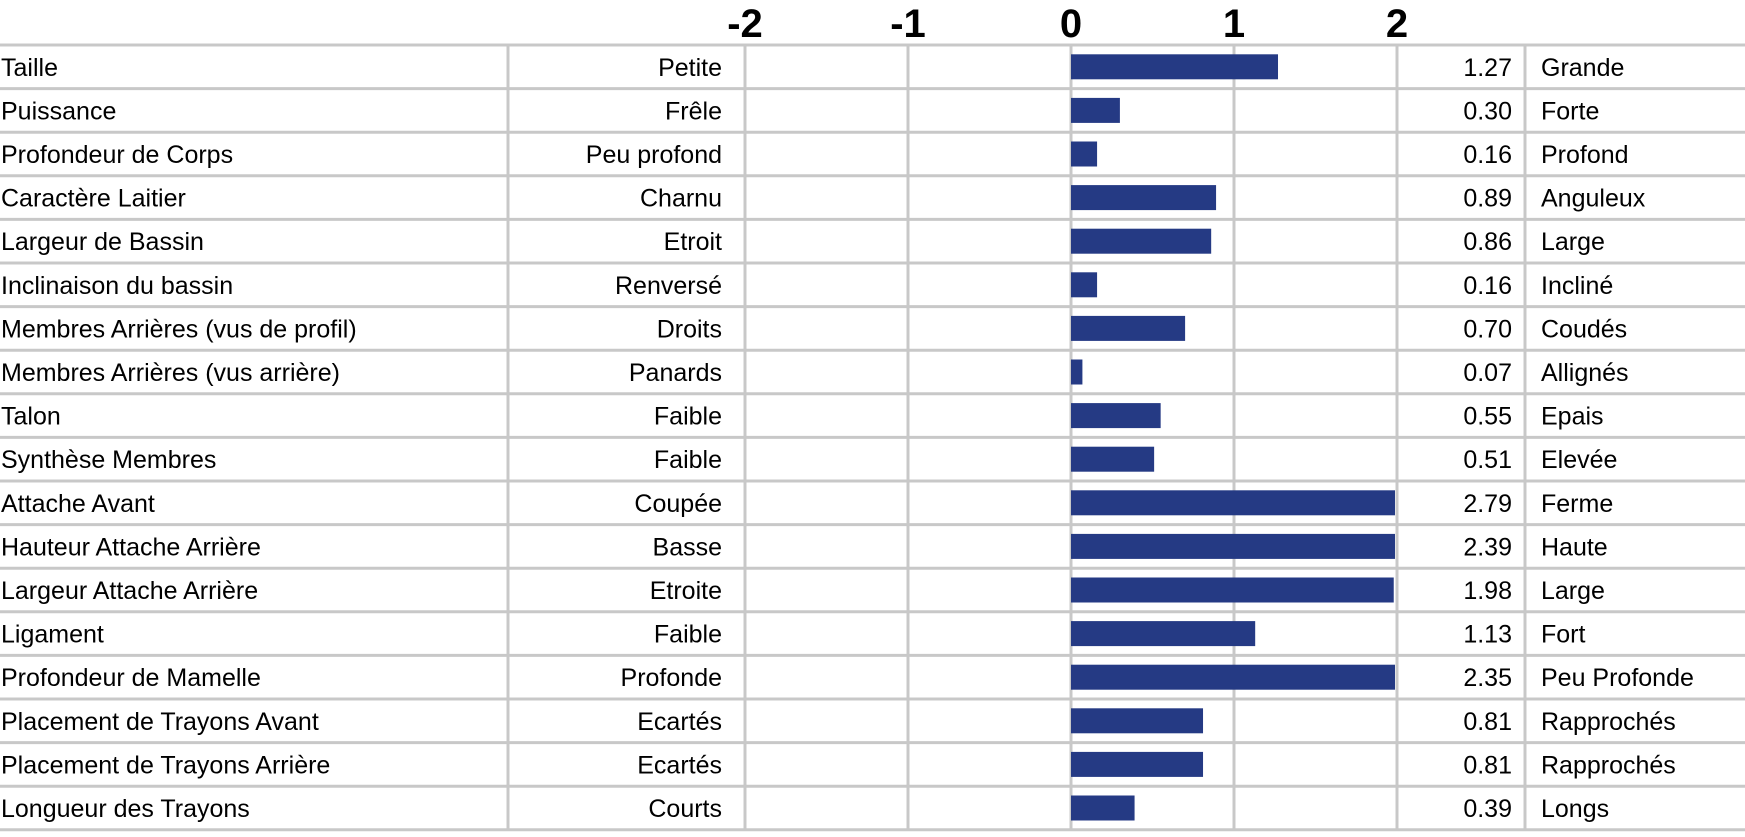  What do you see at coordinates (1487, 809) in the screenshot?
I see `value-label: 0.39` at bounding box center [1487, 809].